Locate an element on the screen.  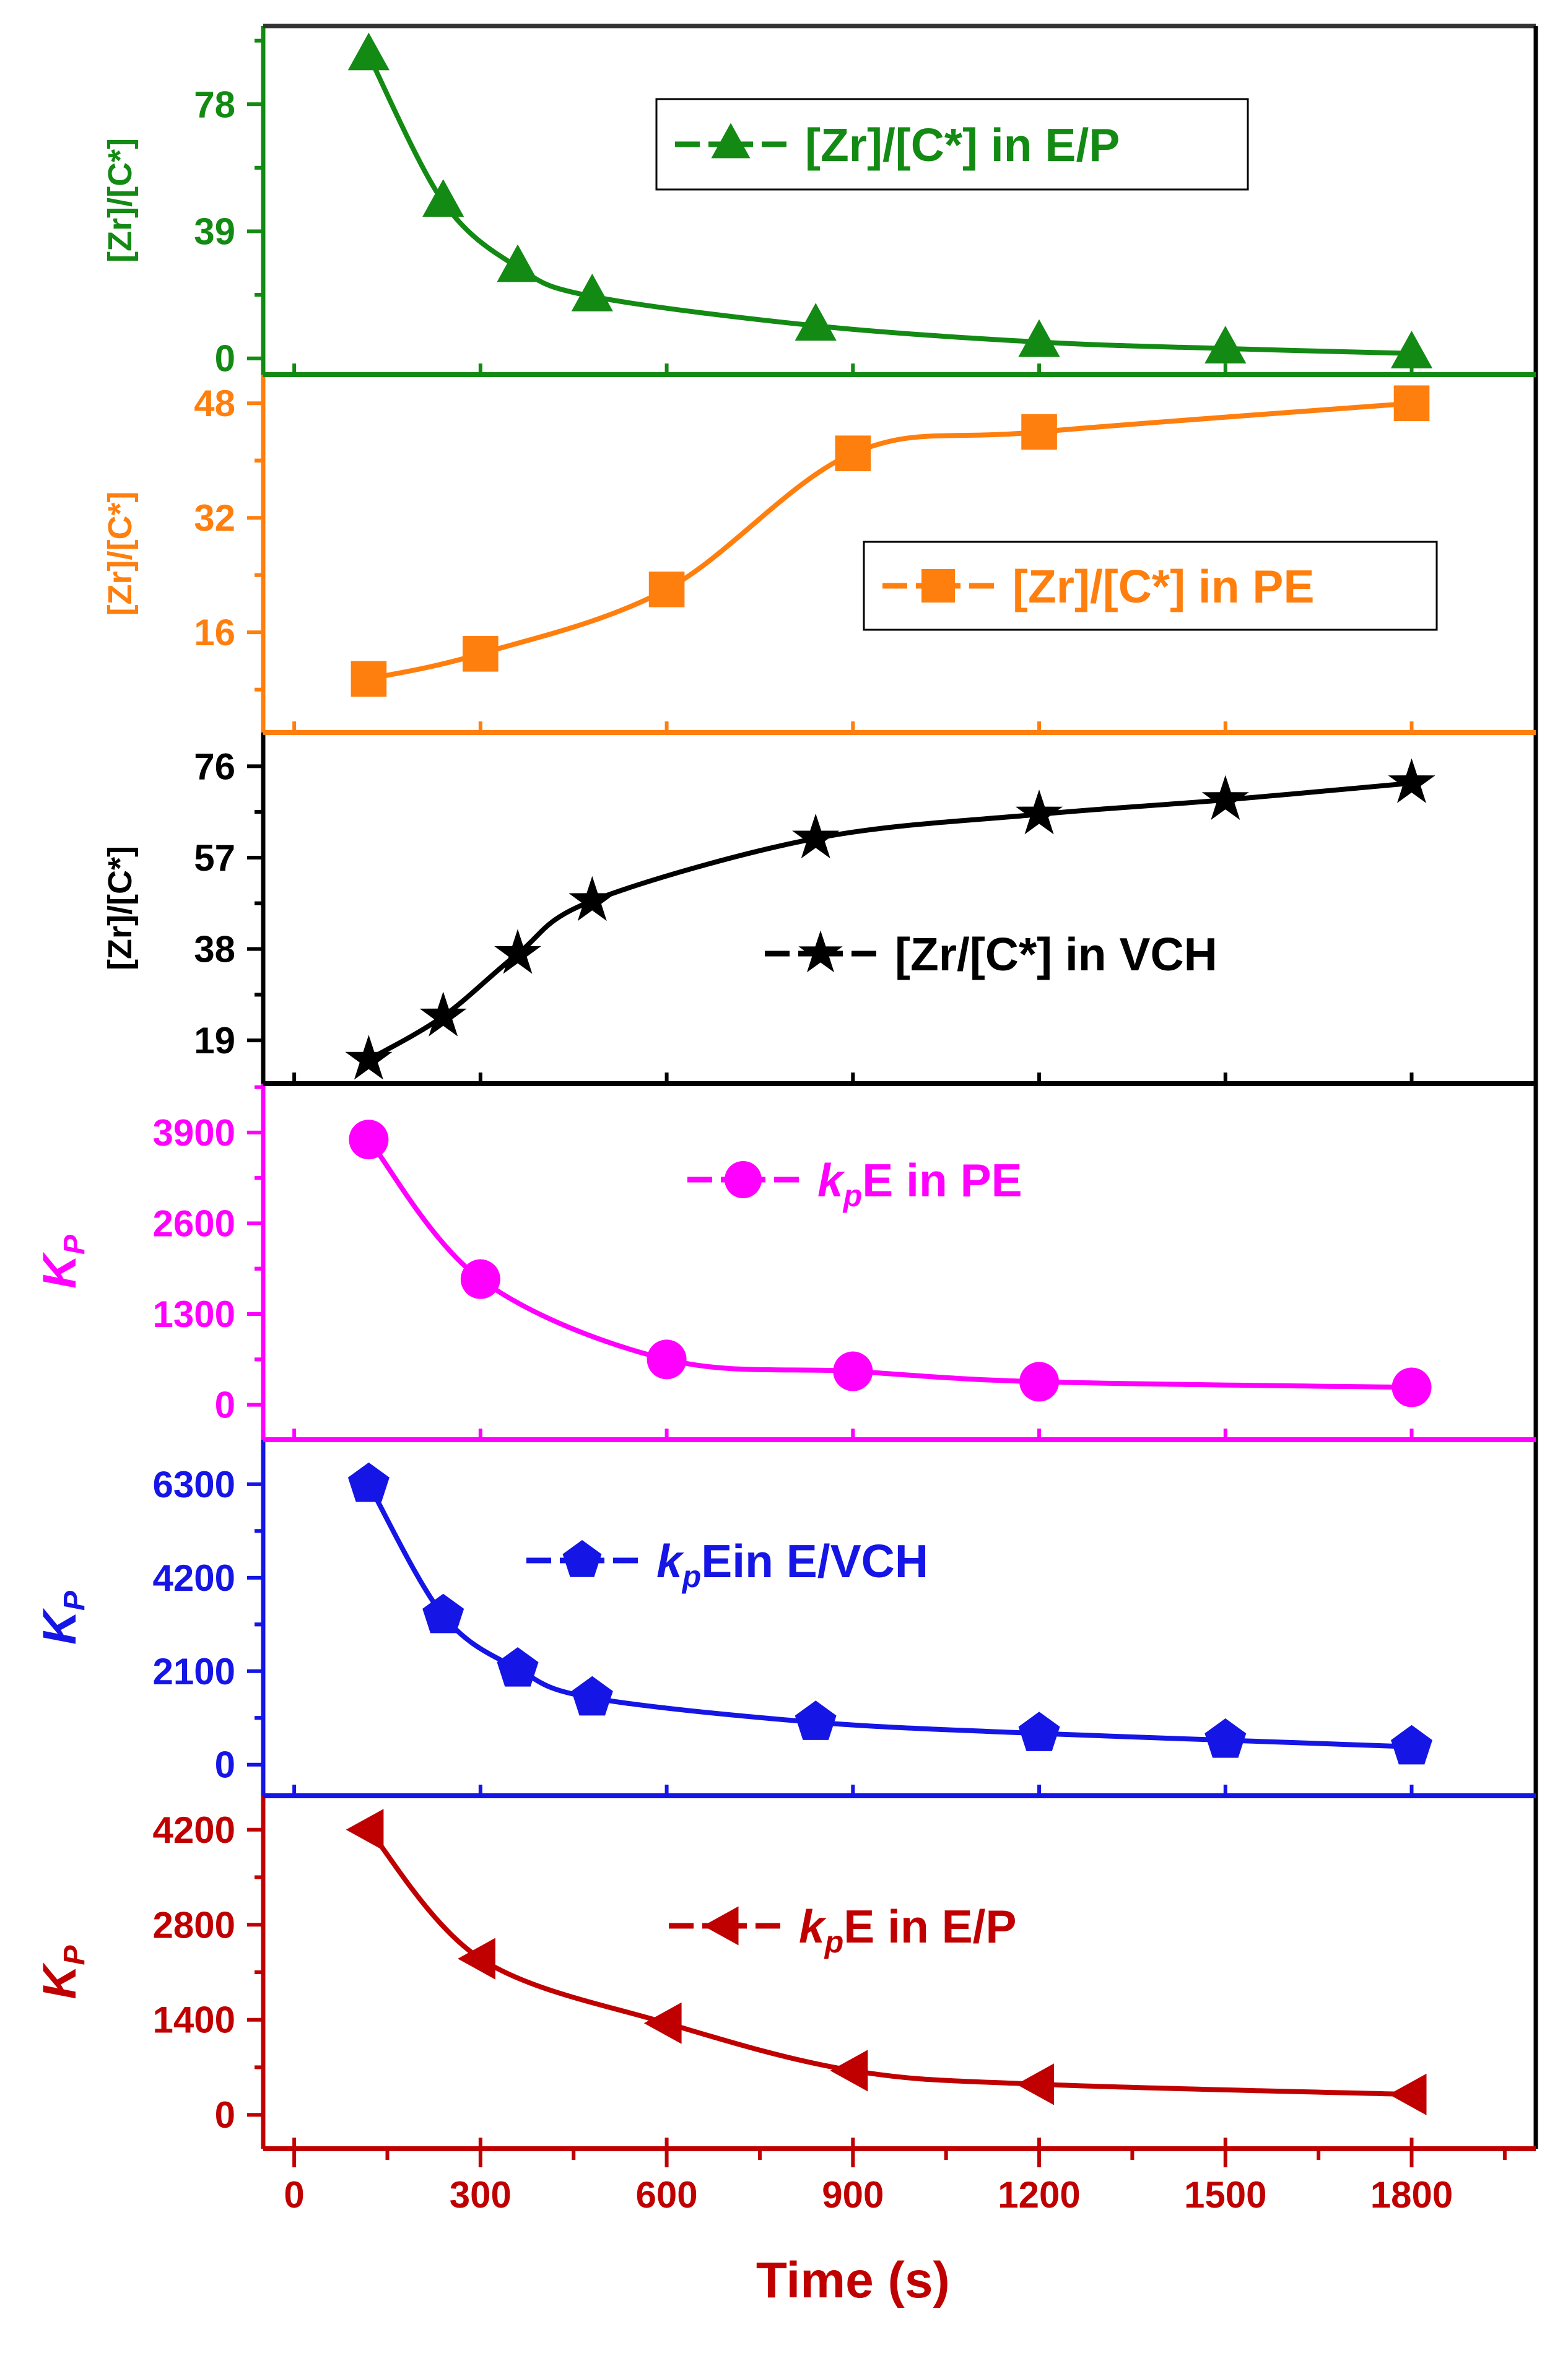
y-tick-label: 1400 is located at coordinates (194, 2020).